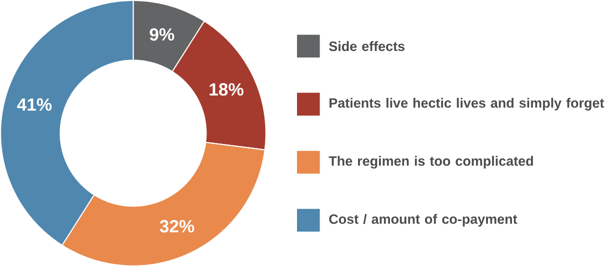 This screenshot has height=266, width=612. Describe the element at coordinates (177, 226) in the screenshot. I see `data-label: 32%` at that location.